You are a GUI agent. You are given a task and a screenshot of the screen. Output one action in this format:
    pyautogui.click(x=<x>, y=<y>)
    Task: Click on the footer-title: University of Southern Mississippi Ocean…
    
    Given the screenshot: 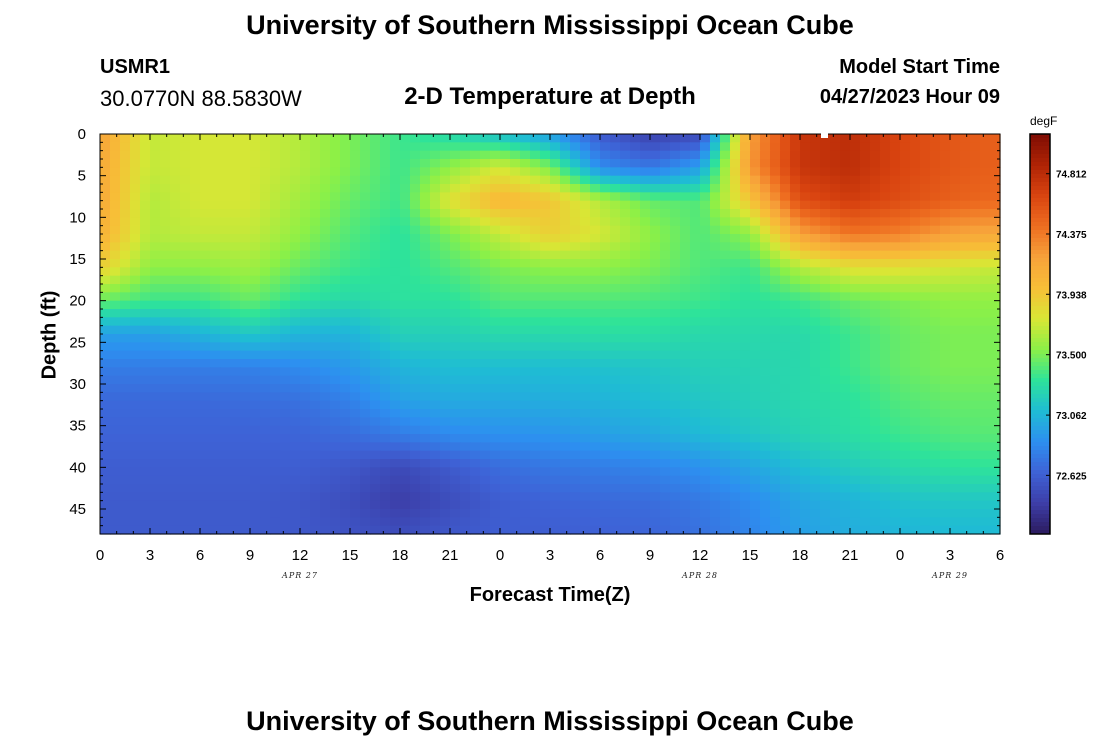 What is the action you would take?
    pyautogui.click(x=550, y=721)
    